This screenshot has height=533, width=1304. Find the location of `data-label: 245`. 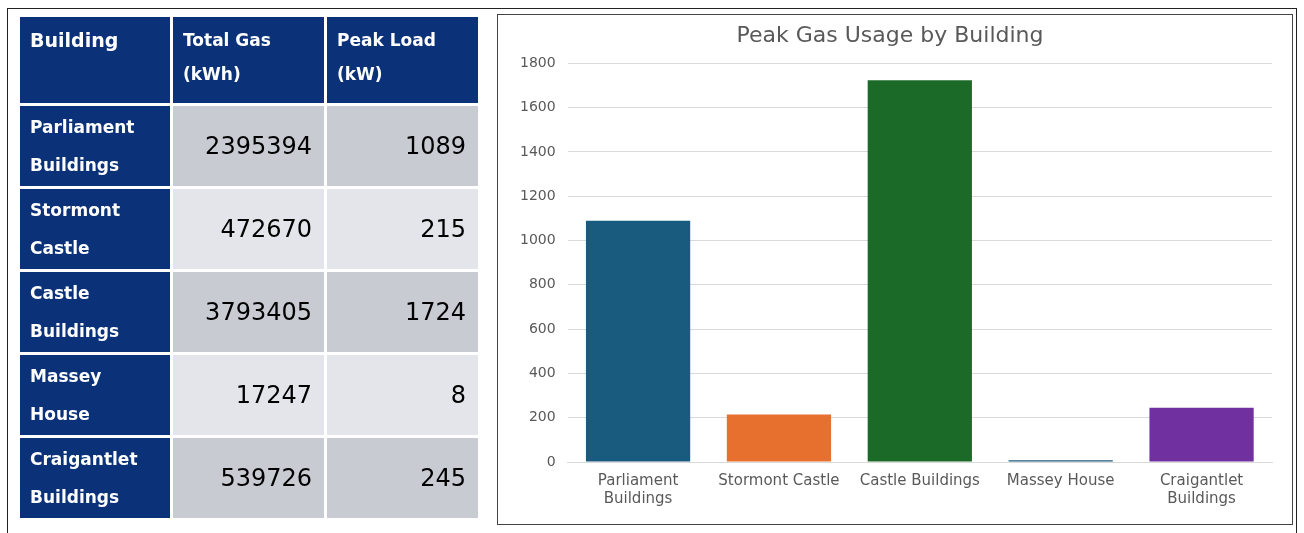

data-label: 245 is located at coordinates (402, 478).